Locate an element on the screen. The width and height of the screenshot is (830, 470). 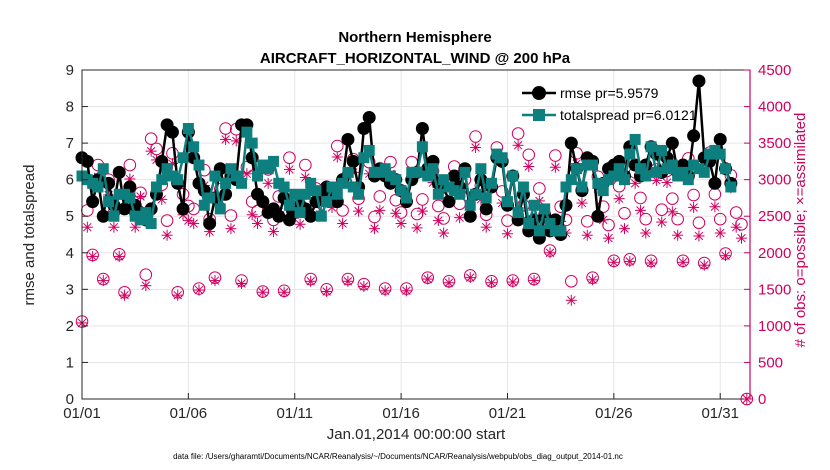
x-tick-label: 01/16 is located at coordinates (401, 413).